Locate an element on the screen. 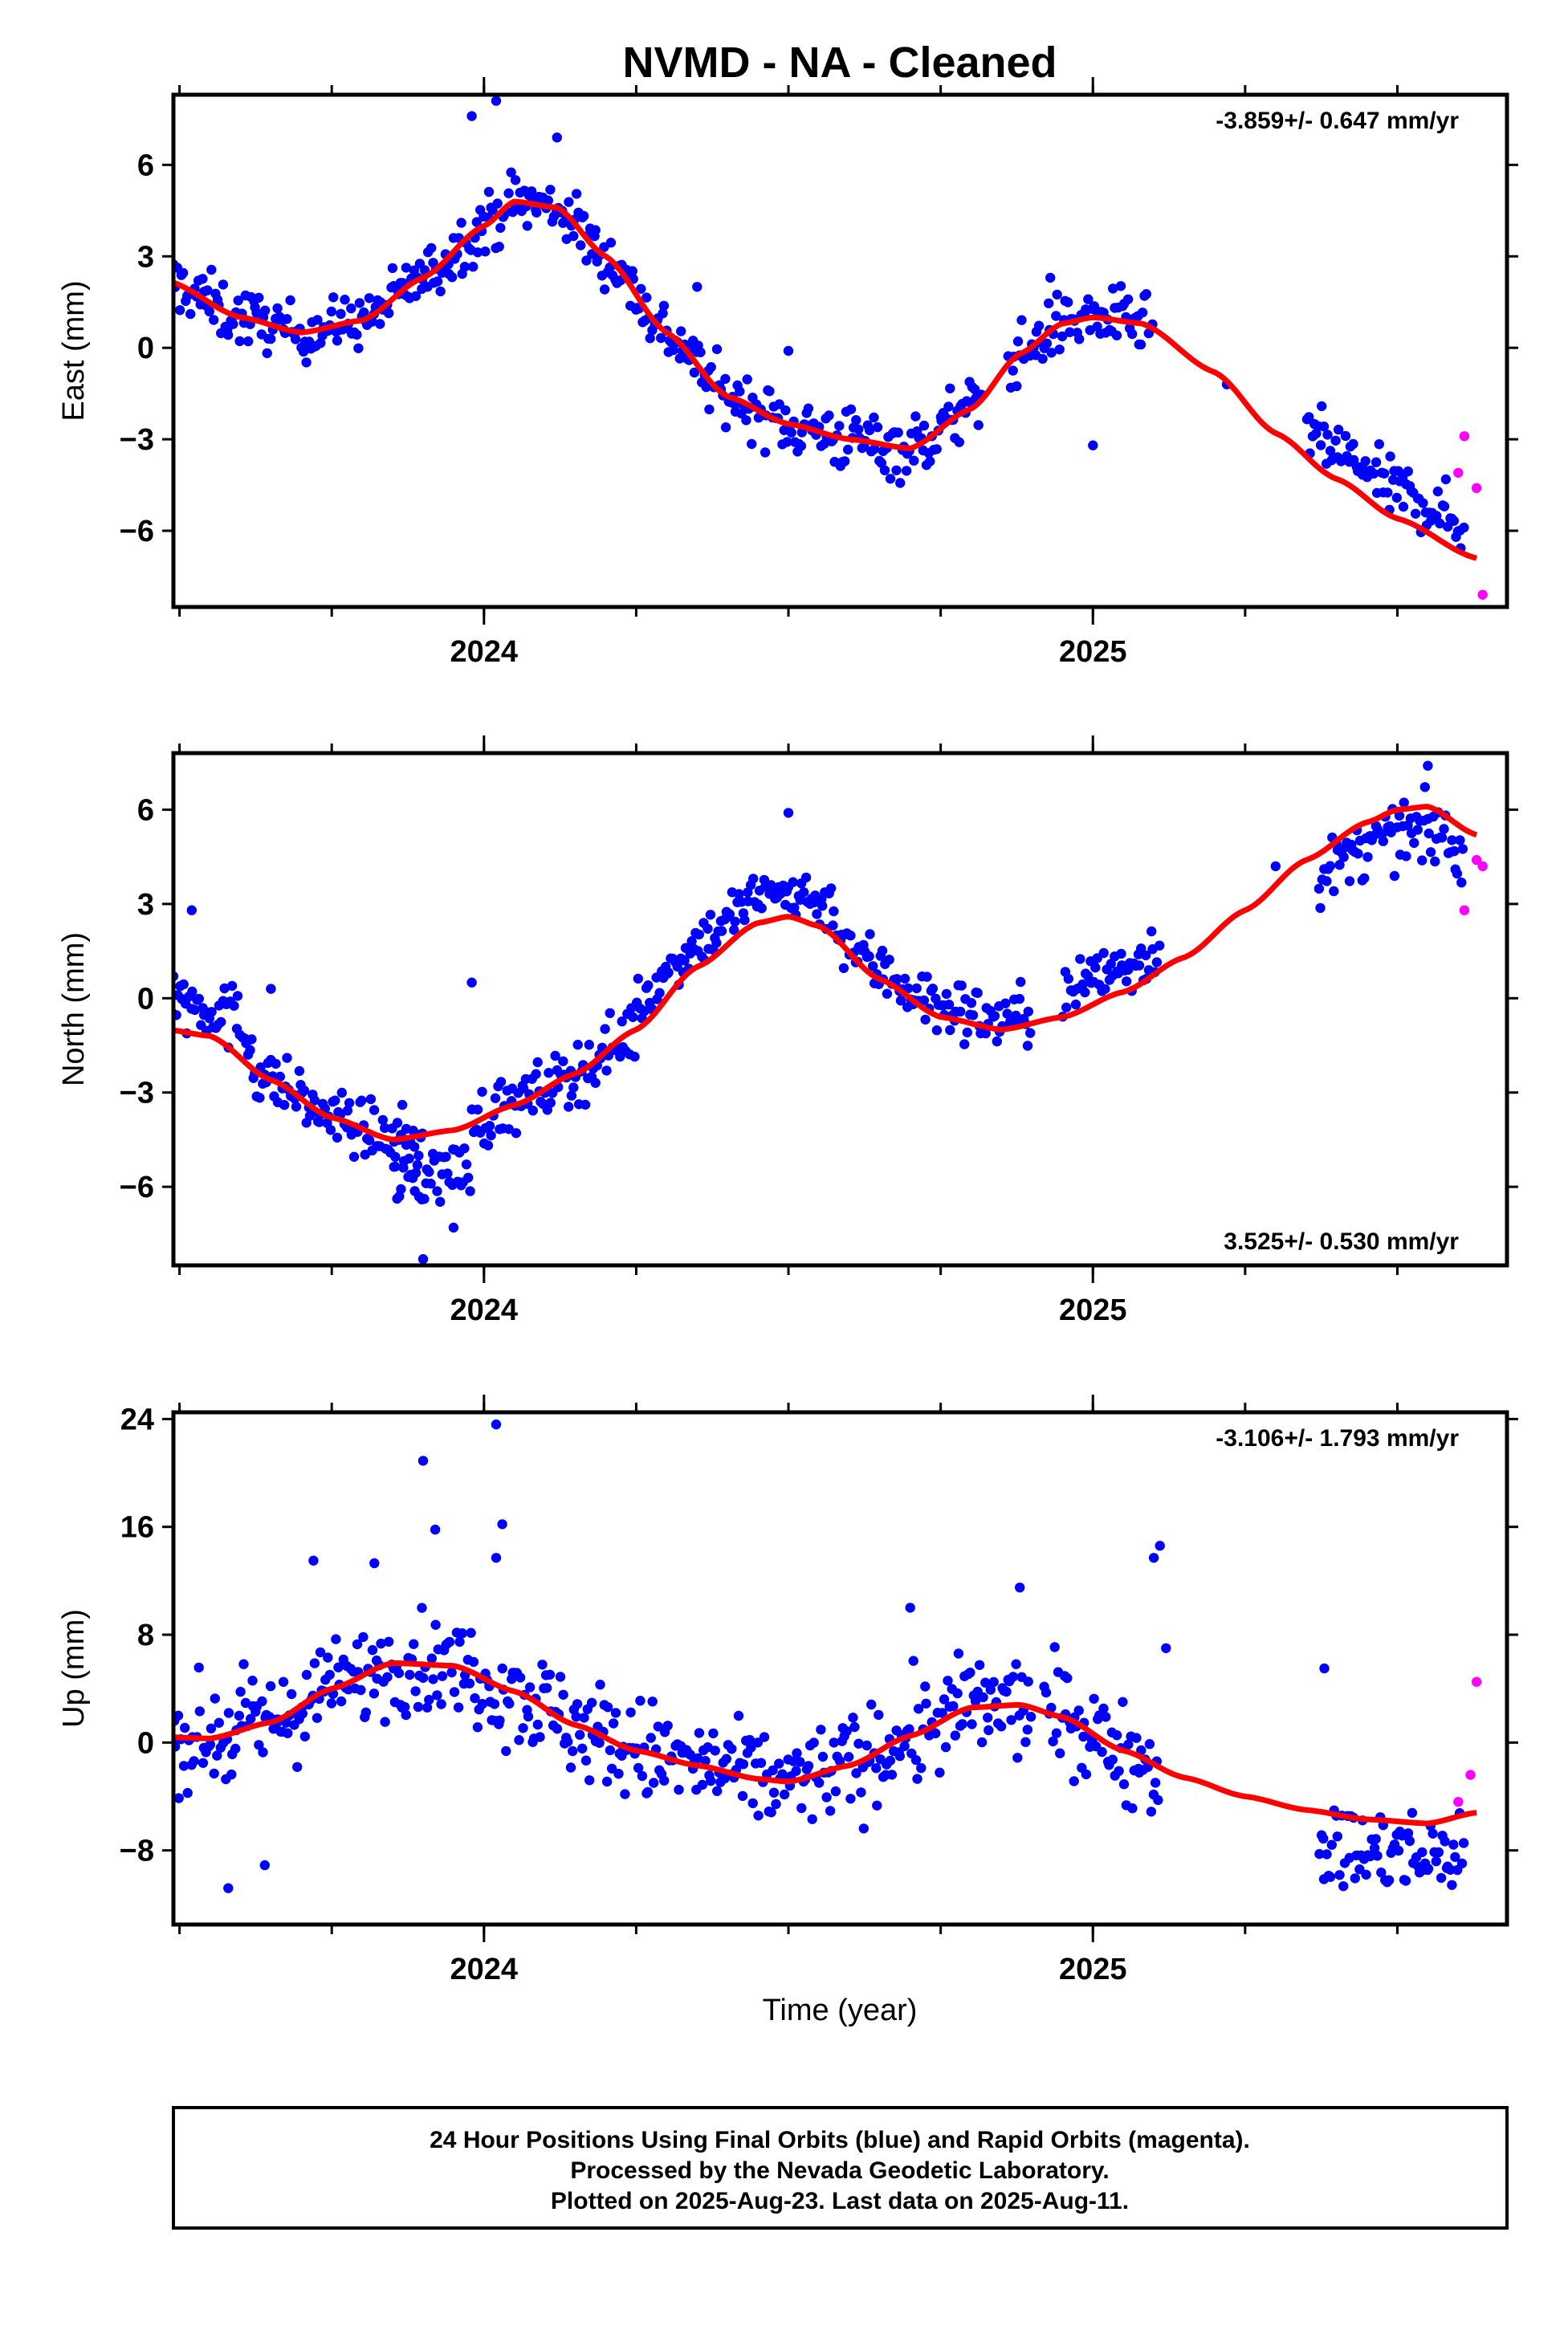  north-rapid-point is located at coordinates (1482, 866).